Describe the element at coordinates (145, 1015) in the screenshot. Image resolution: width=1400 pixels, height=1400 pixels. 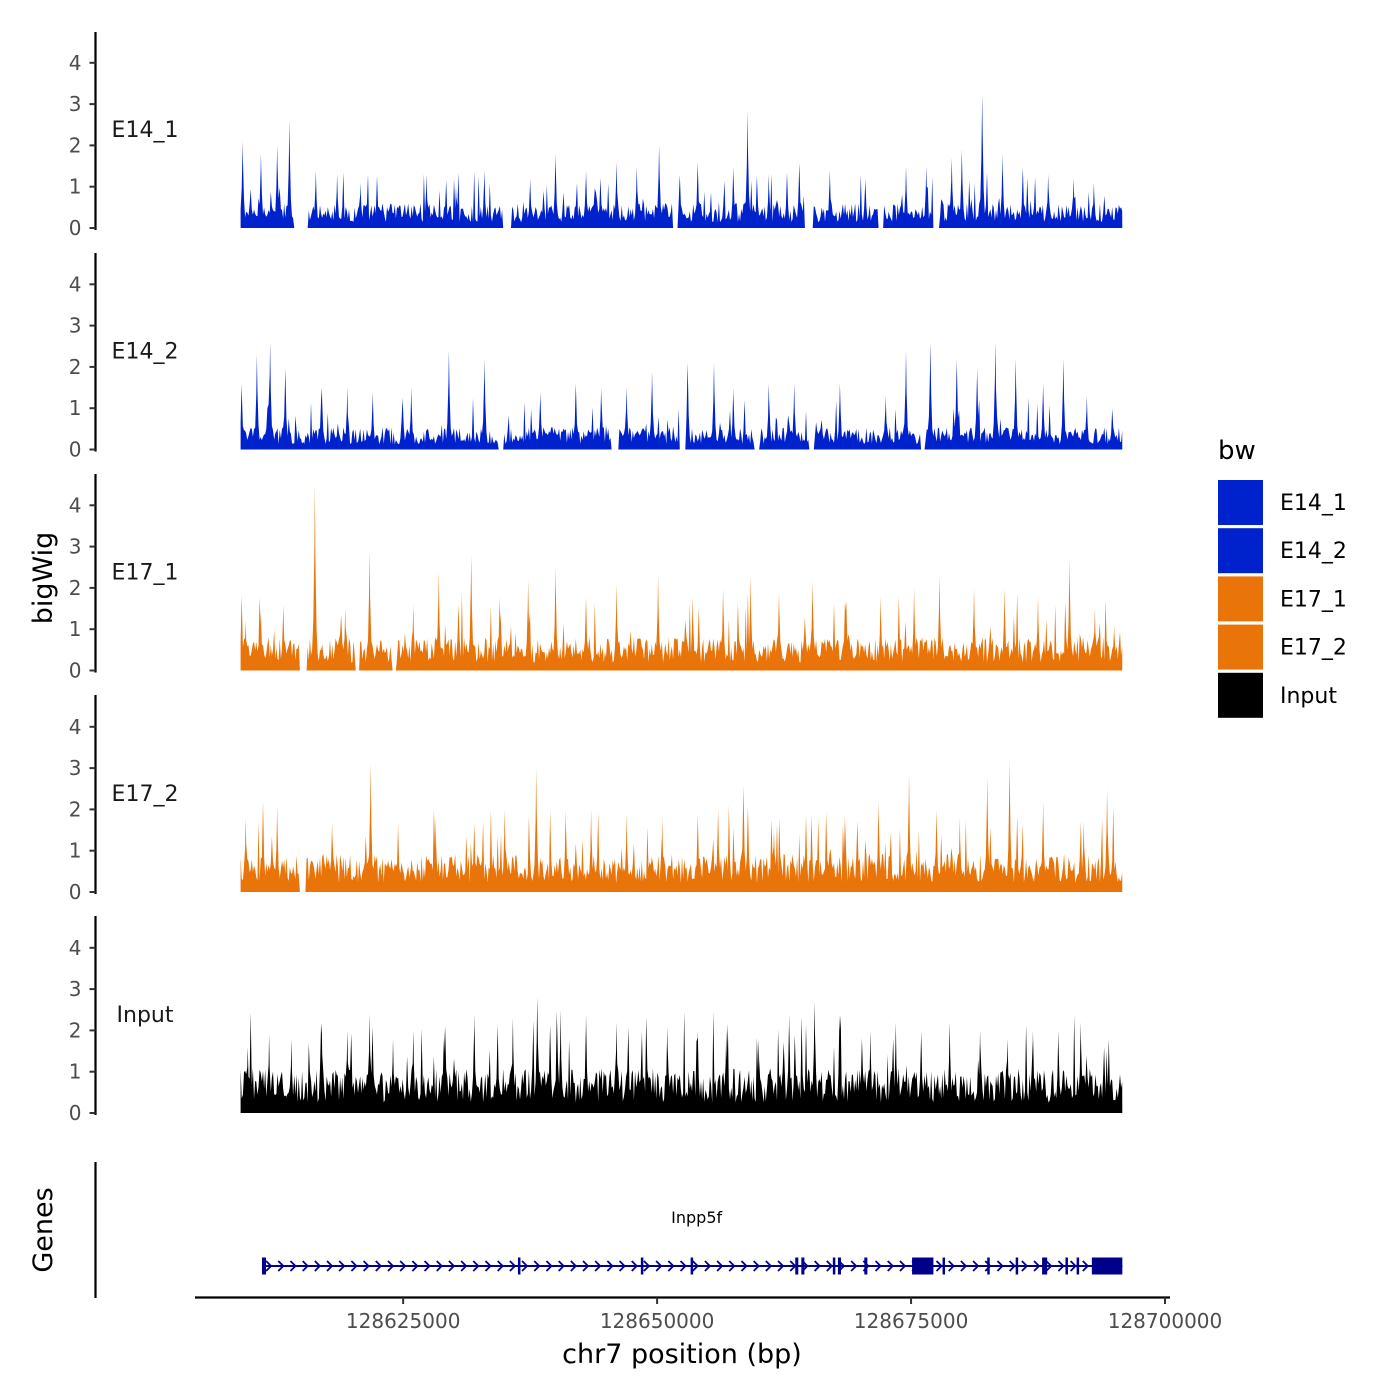
I see `track-label: Input` at that location.